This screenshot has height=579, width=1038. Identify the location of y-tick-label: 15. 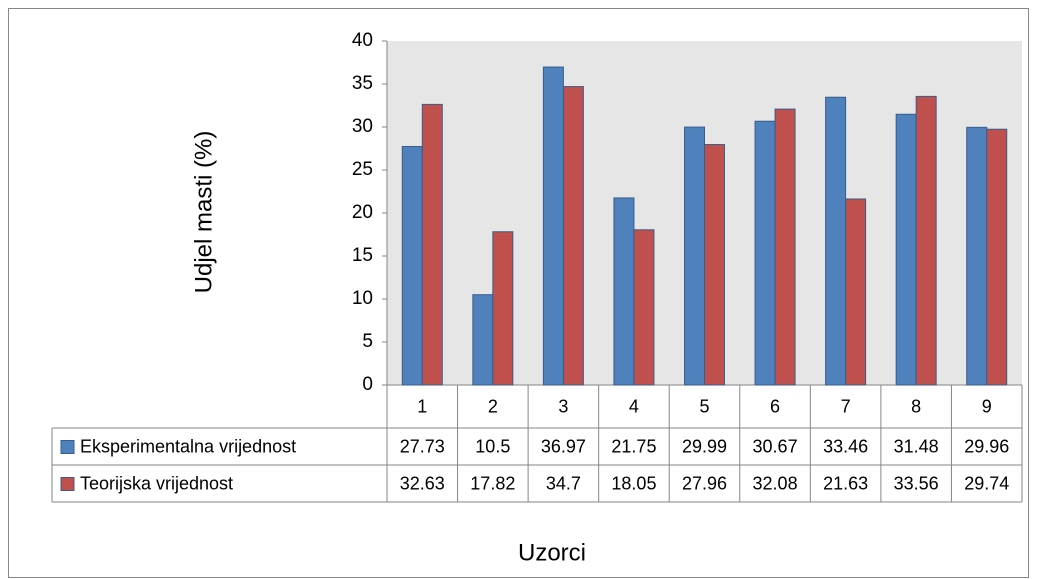
(362, 255).